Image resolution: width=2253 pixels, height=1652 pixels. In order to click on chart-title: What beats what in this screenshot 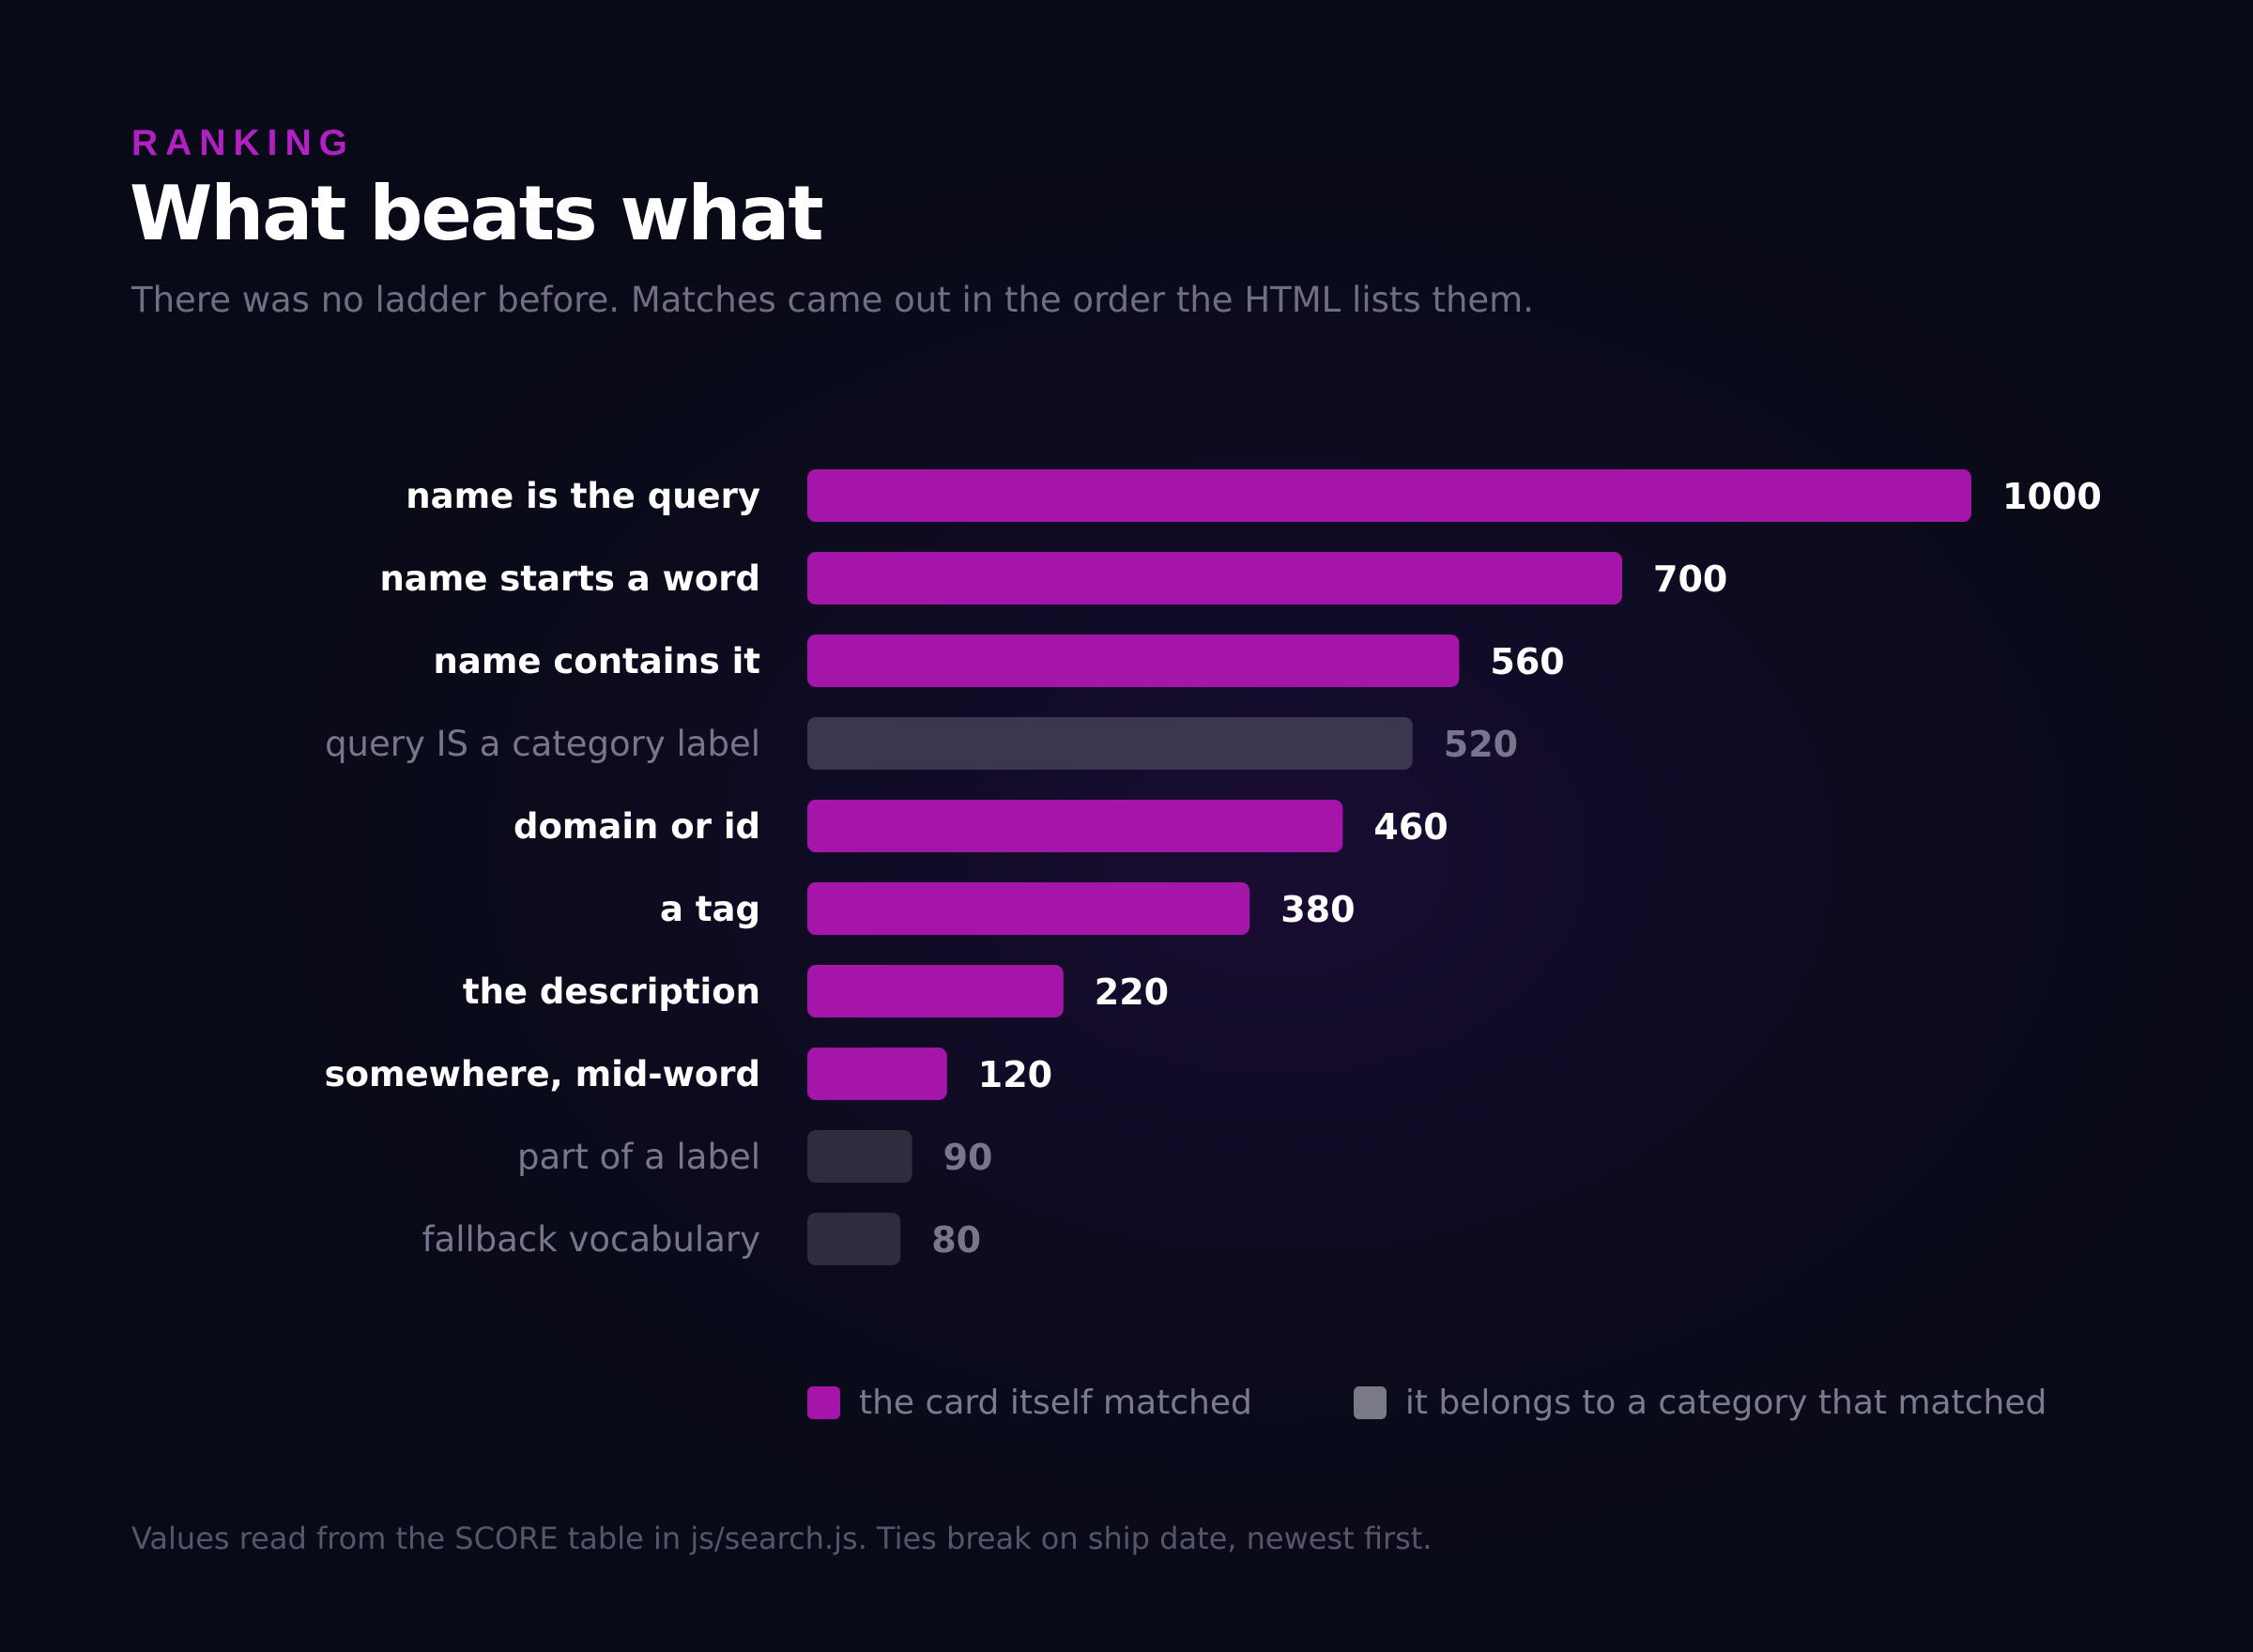, I will do `click(477, 213)`.